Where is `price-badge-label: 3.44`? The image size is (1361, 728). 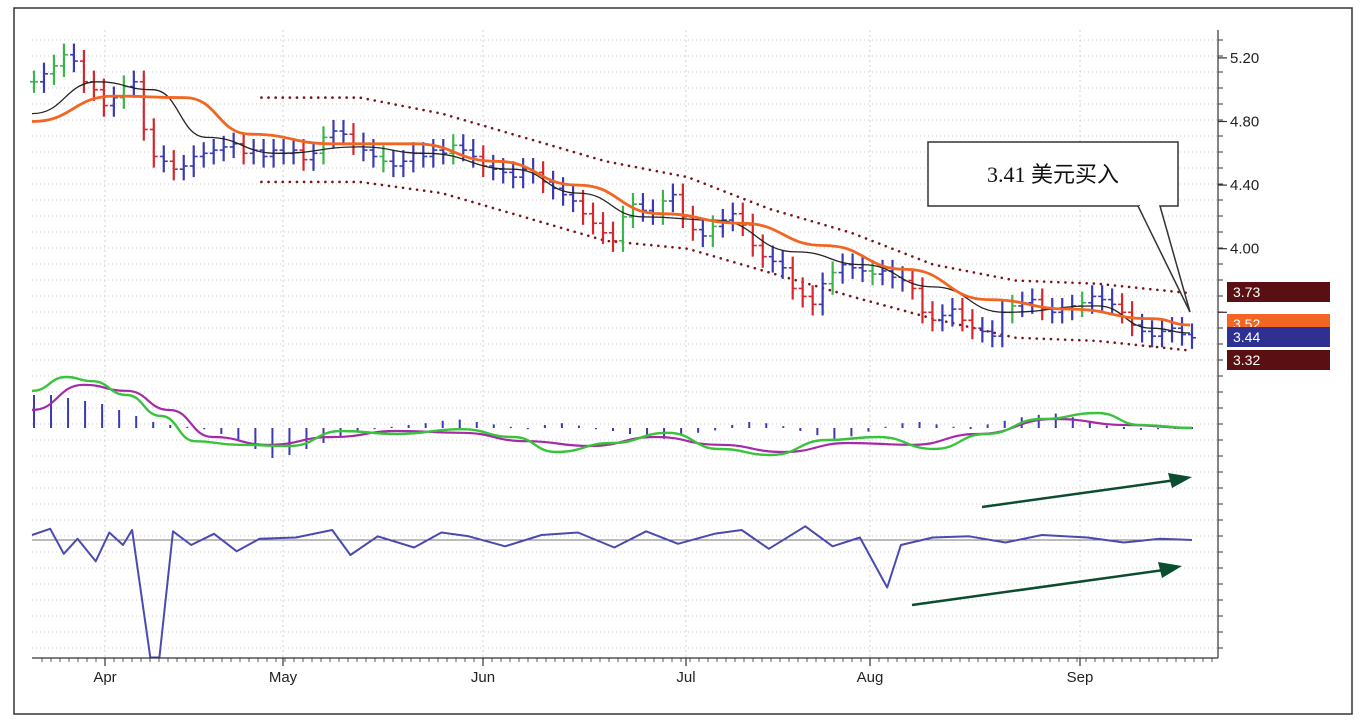
price-badge-label: 3.44 is located at coordinates (1246, 337).